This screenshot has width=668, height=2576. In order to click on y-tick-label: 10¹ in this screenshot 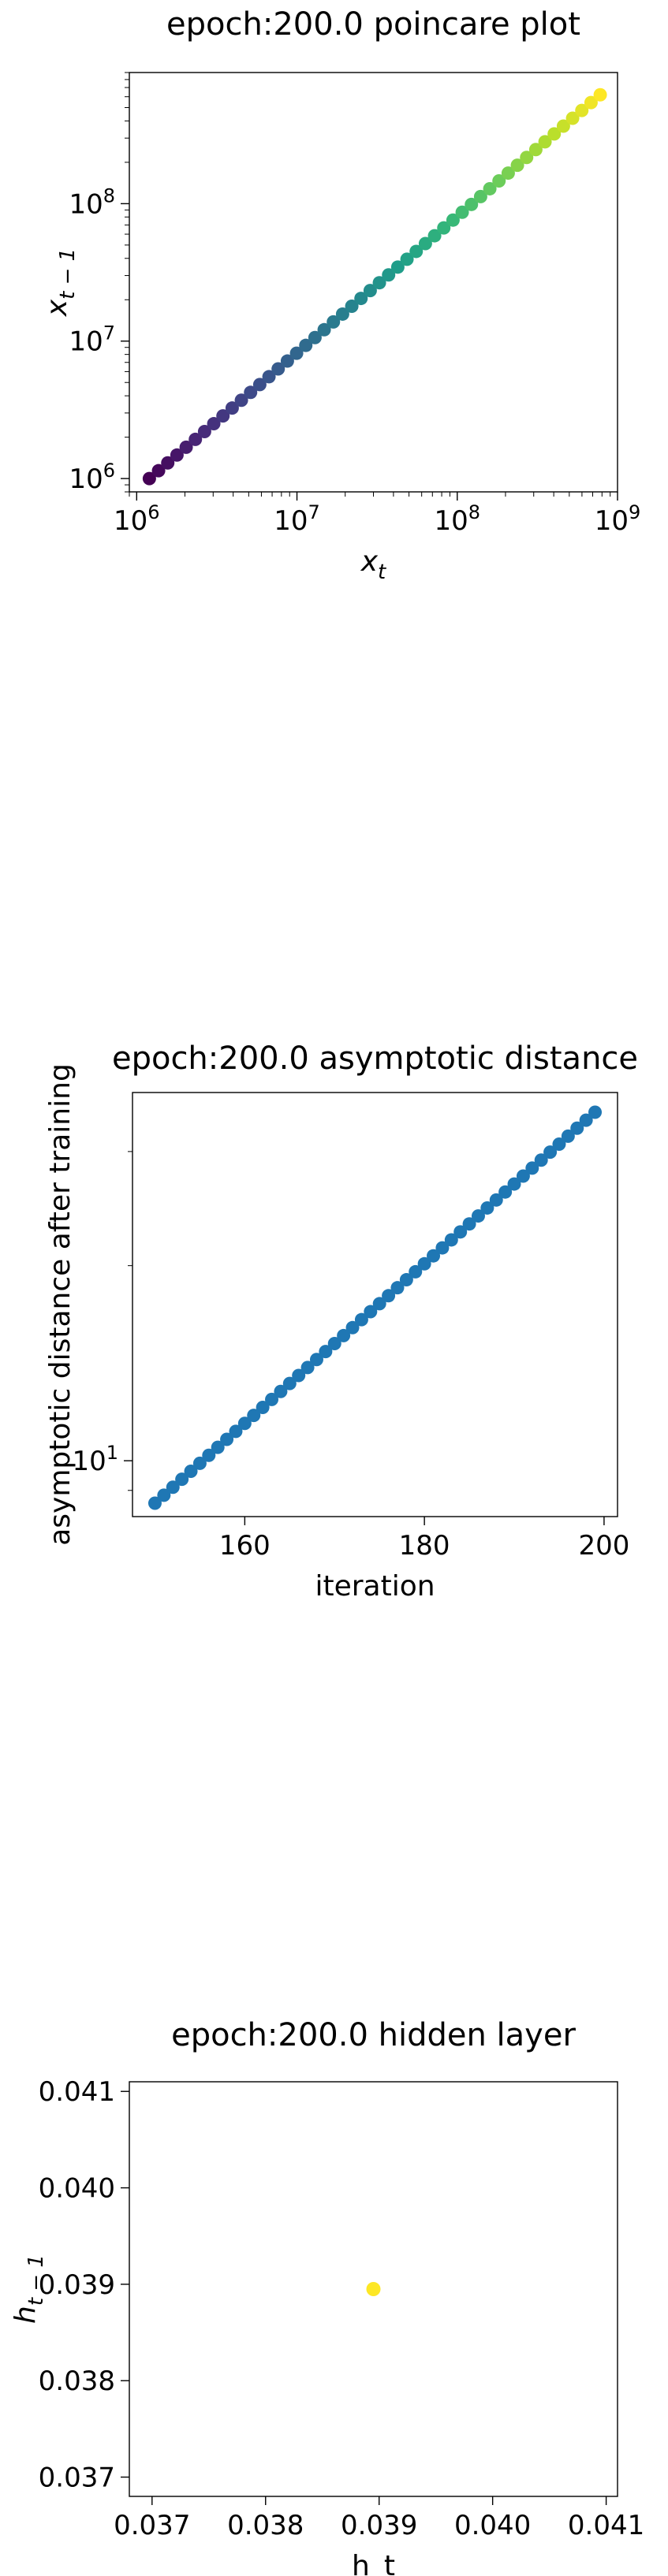, I will do `click(95, 1459)`.